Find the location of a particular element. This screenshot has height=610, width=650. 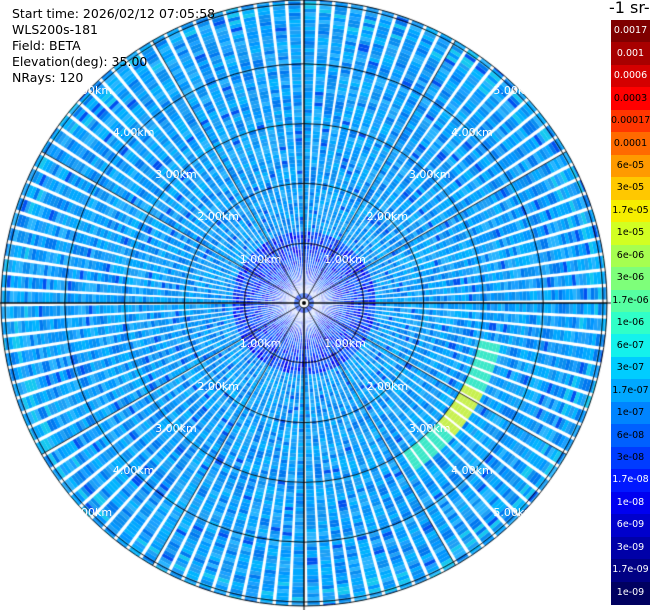

colorbar-tick-label: 1.7e-05 is located at coordinates (630, 210).